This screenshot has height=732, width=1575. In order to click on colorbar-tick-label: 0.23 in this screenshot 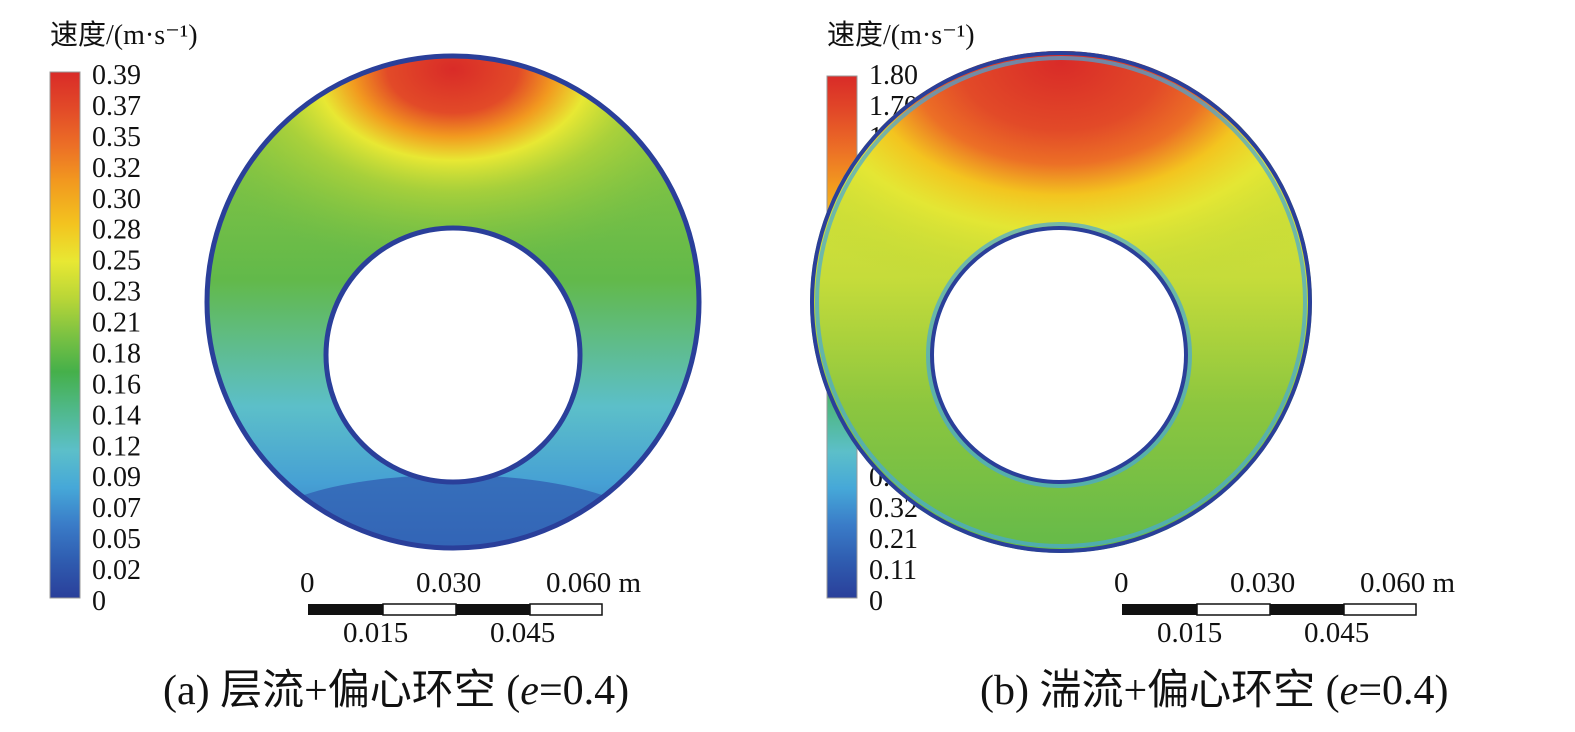, I will do `click(116, 292)`.